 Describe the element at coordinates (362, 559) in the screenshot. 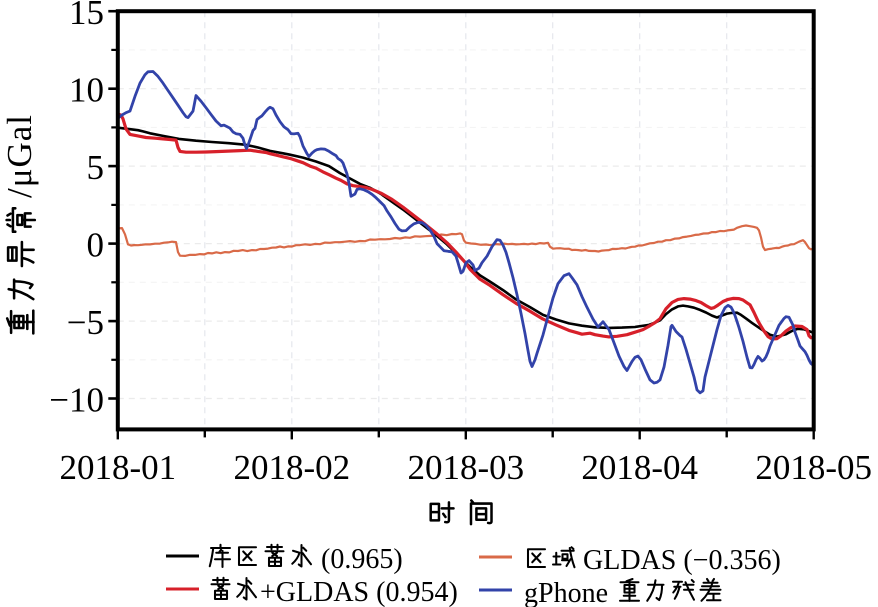

I see `svg-text: (0.965)` at that location.